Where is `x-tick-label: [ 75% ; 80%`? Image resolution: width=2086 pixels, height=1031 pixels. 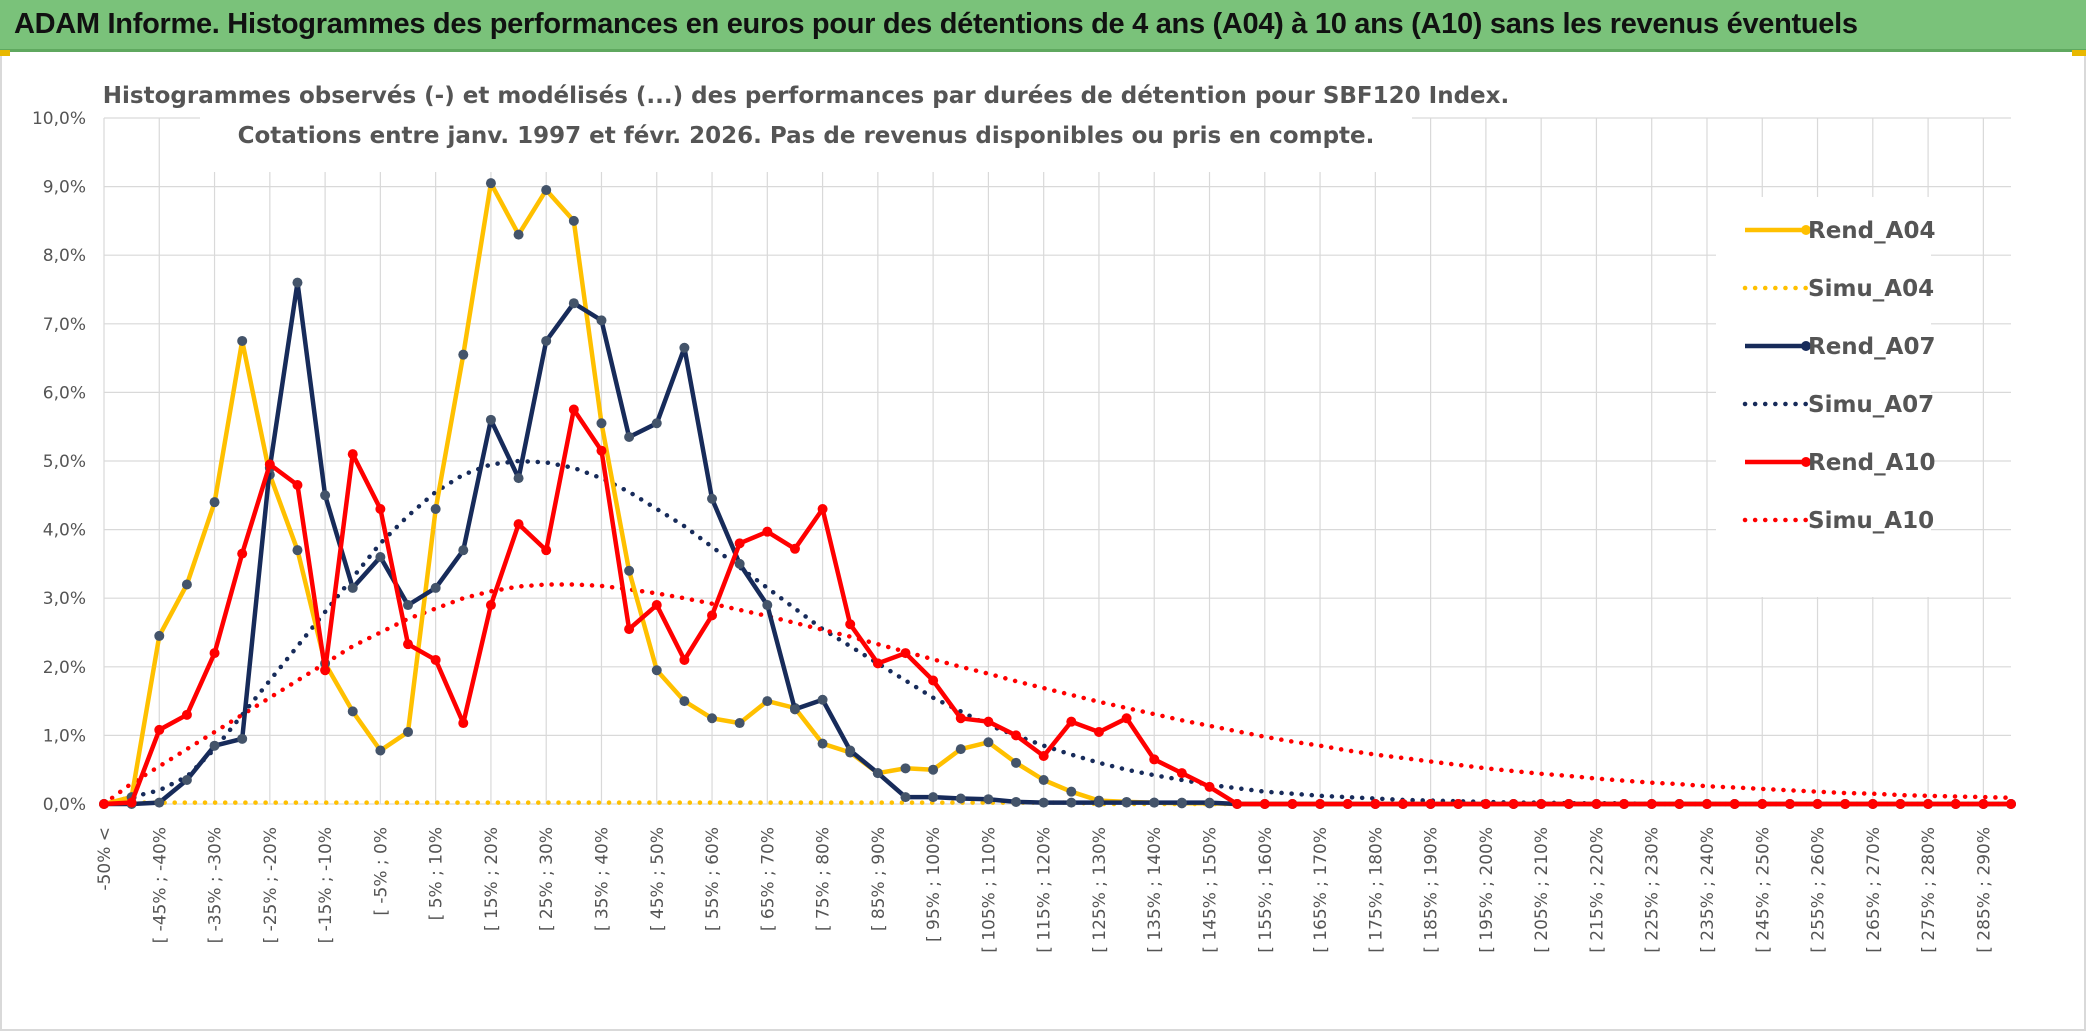 x-tick-label: [ 75% ; 80% is located at coordinates (824, 879).